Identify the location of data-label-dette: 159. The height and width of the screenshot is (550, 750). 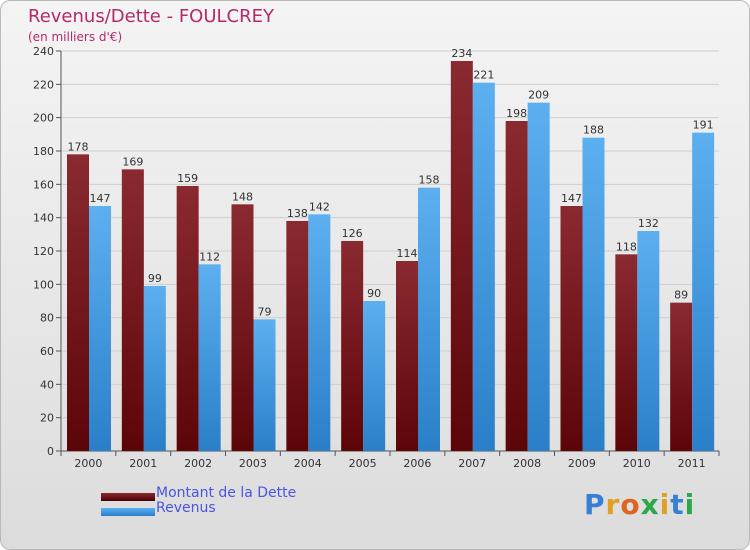
(187, 178).